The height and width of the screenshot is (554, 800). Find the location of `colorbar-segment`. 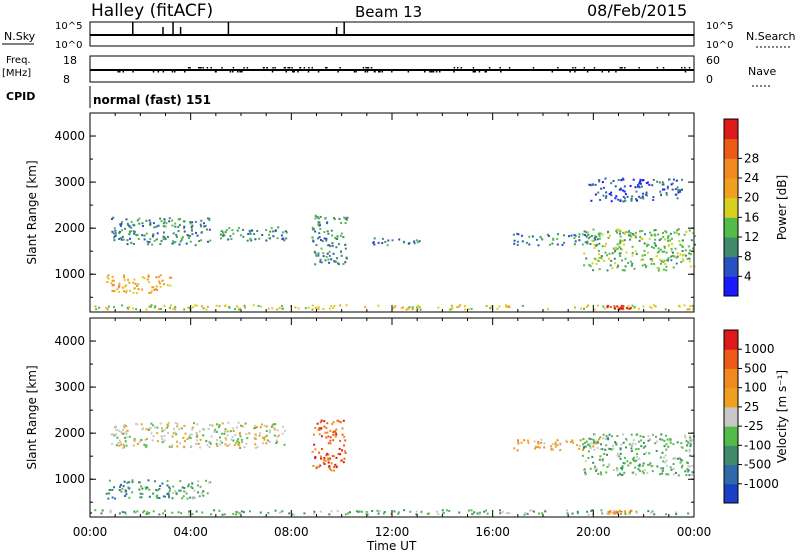

colorbar-segment is located at coordinates (731, 247).